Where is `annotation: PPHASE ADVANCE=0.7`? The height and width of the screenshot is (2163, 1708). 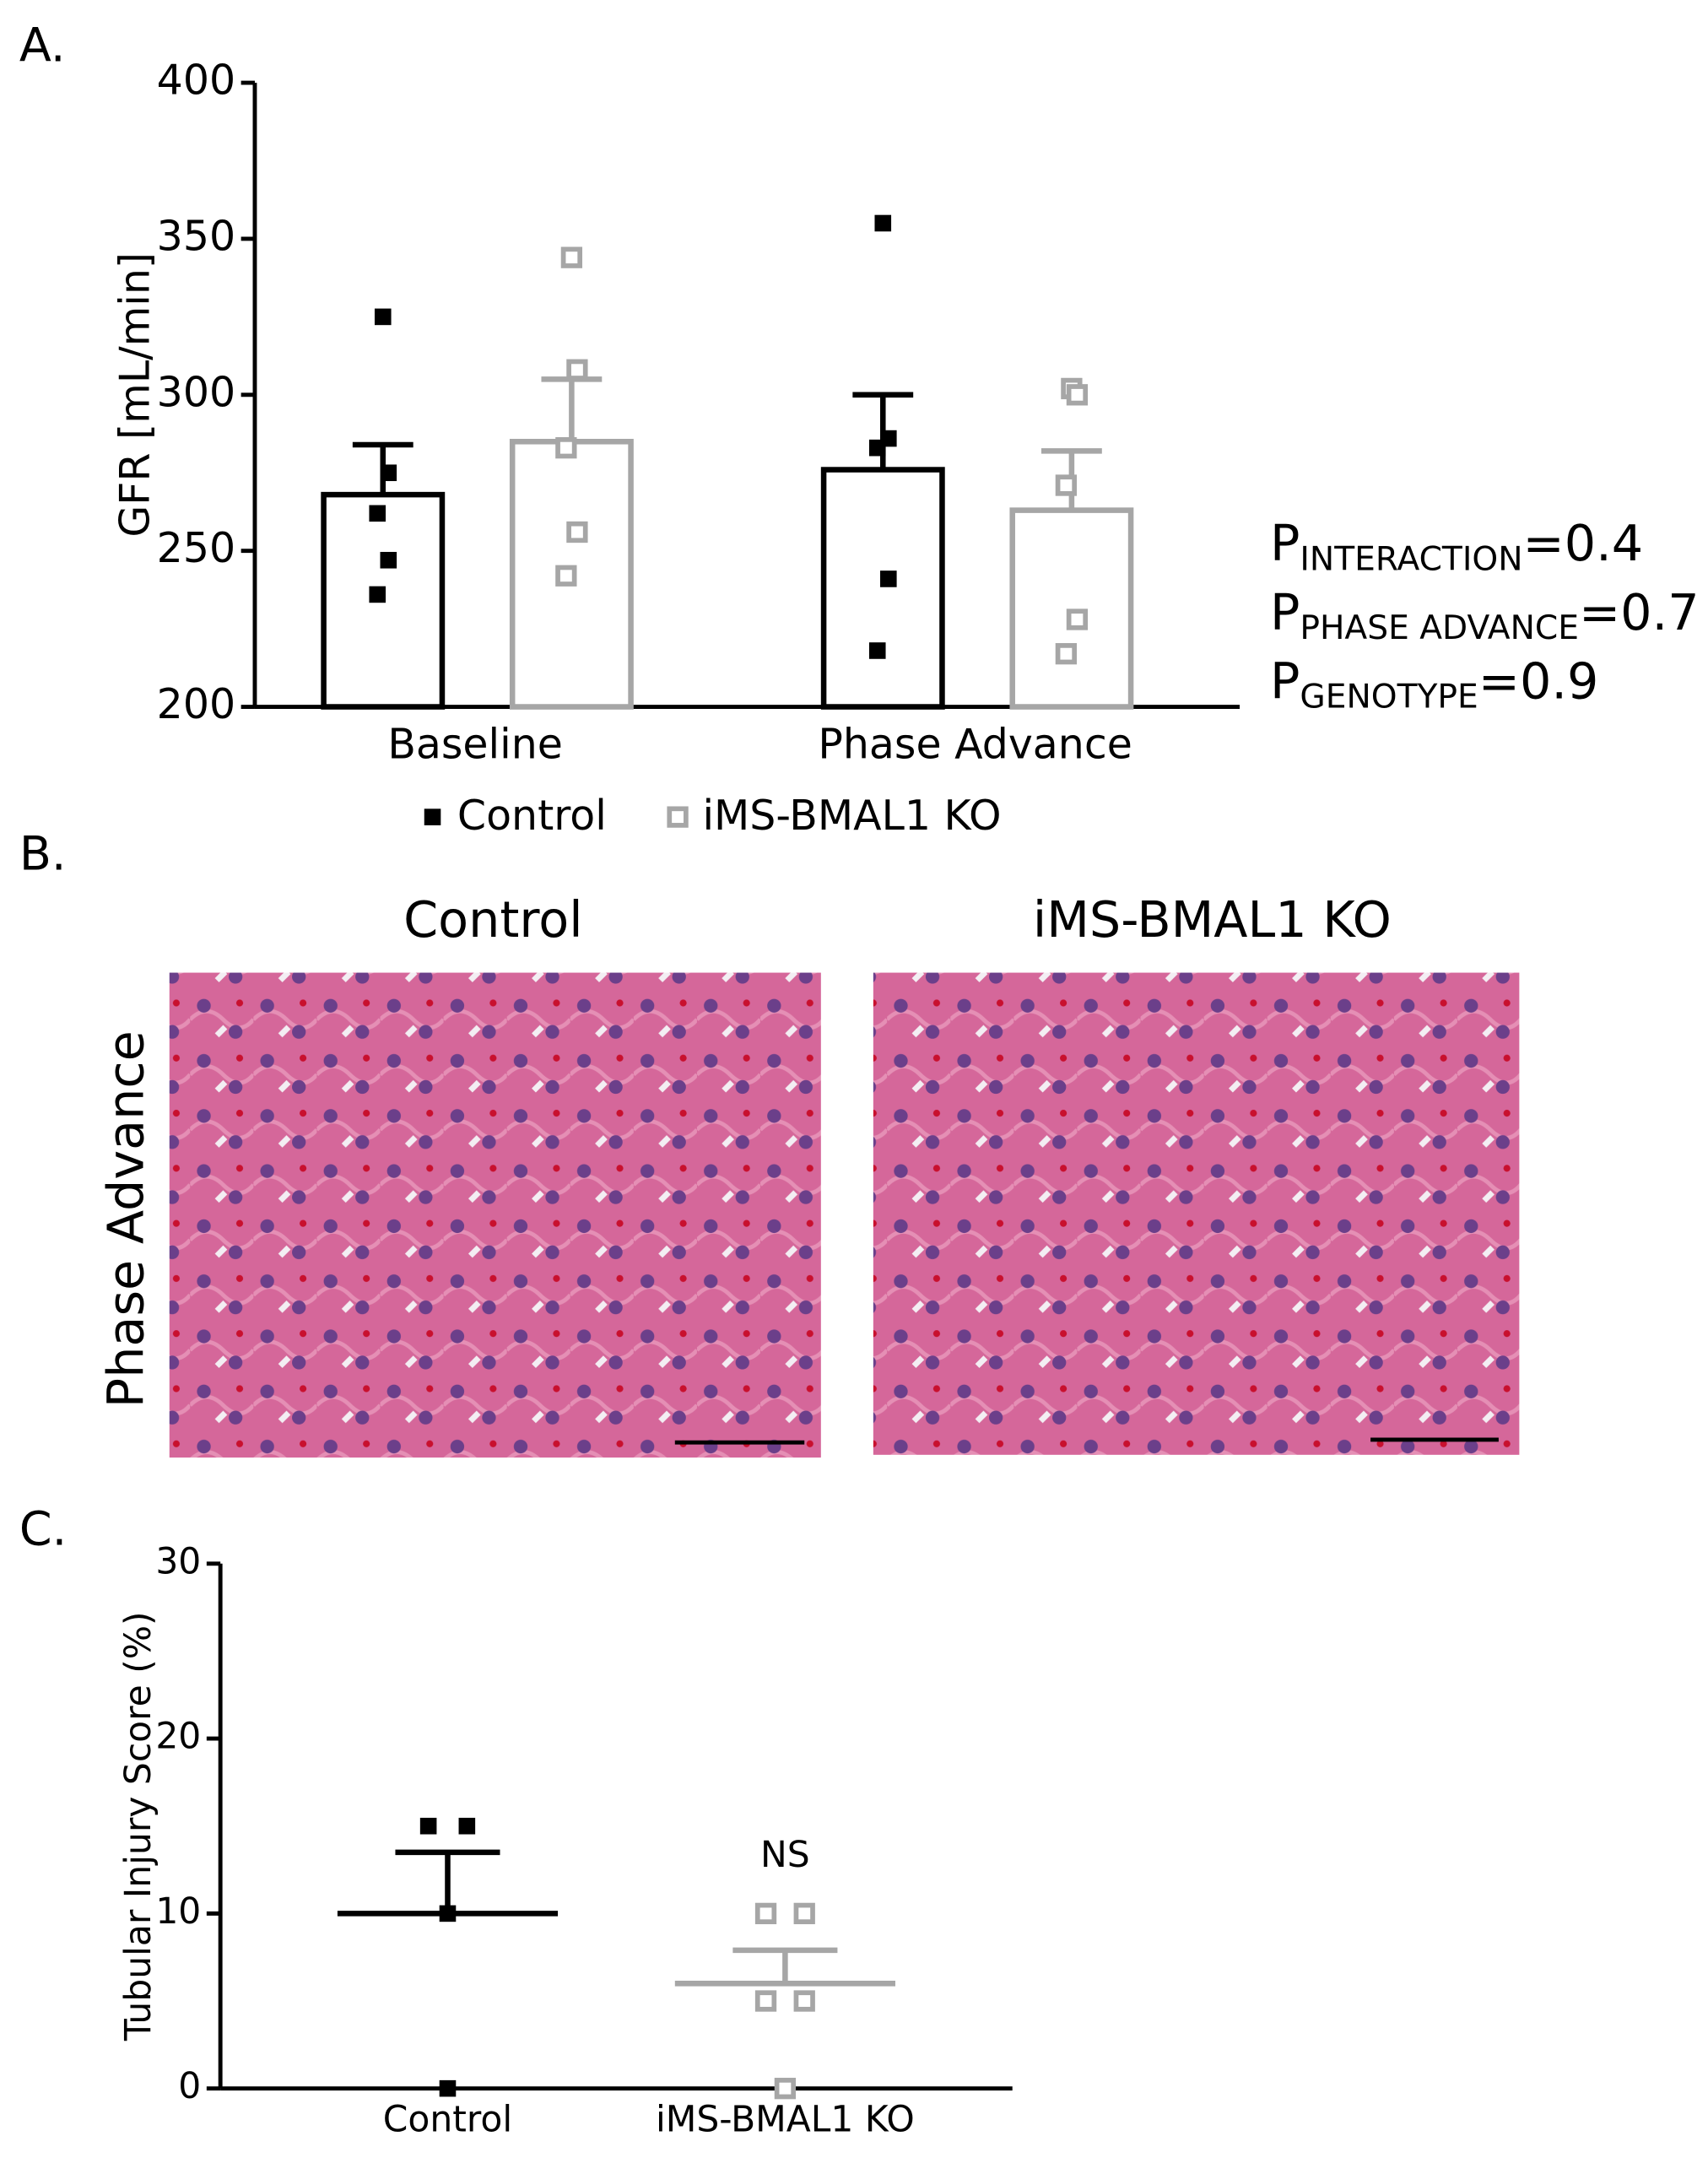 annotation: PPHASE ADVANCE=0.7 is located at coordinates (1485, 615).